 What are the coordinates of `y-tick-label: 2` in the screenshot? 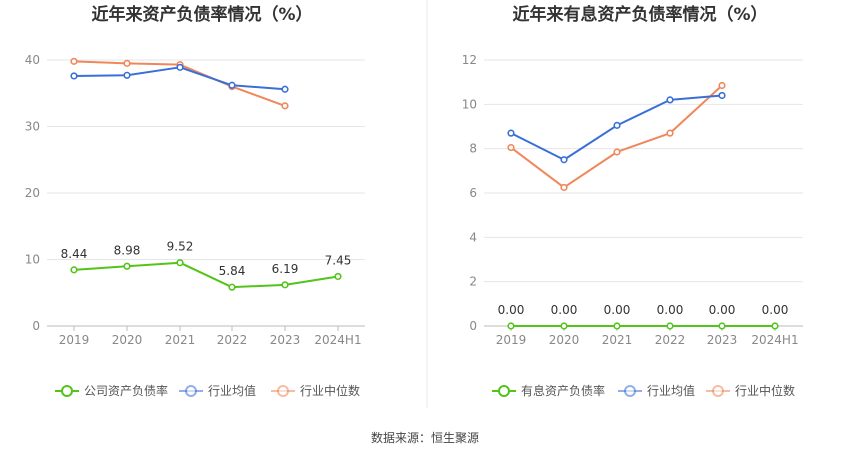 It's located at (473, 282).